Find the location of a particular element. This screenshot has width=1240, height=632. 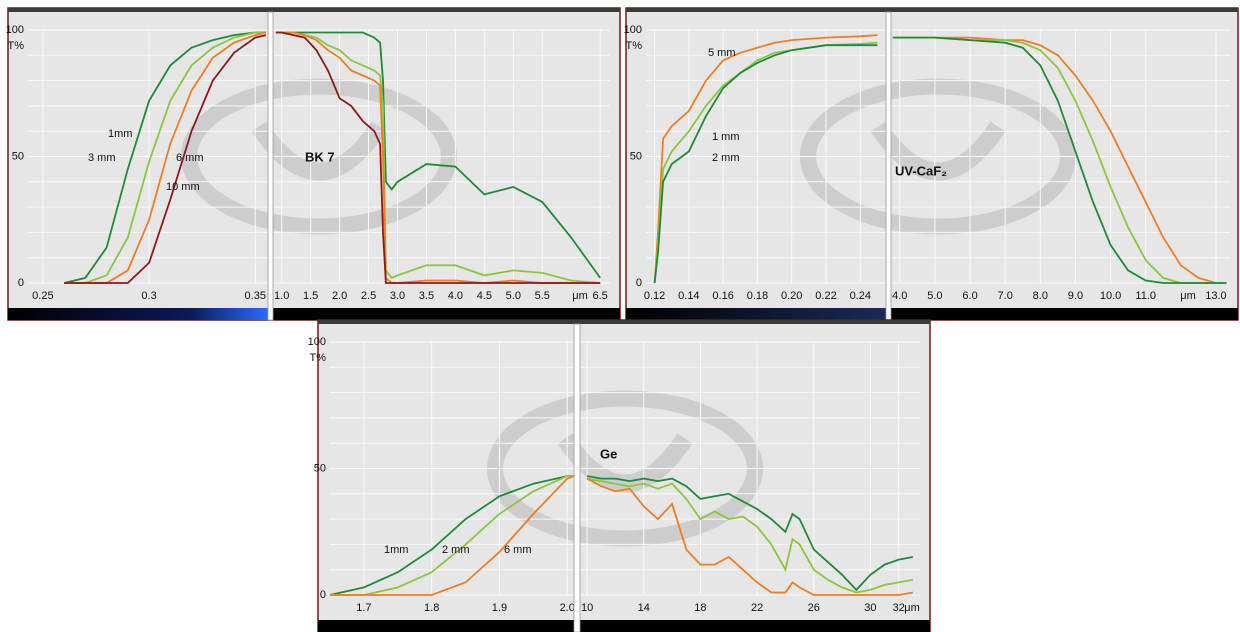

x-tick-label: 0.18 is located at coordinates (757, 296).